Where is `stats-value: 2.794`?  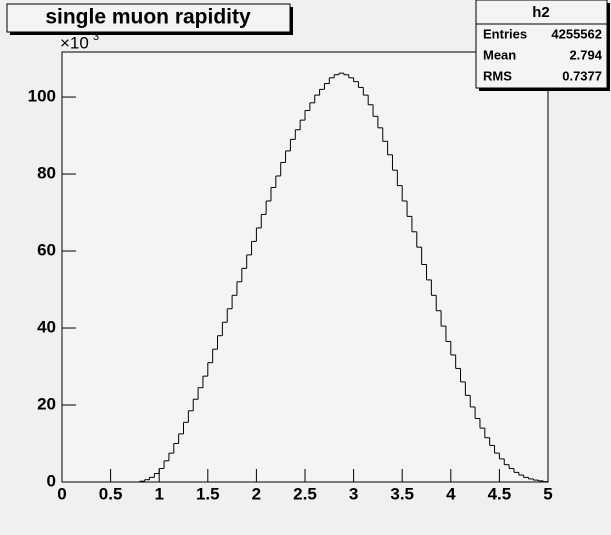 stats-value: 2.794 is located at coordinates (585, 54).